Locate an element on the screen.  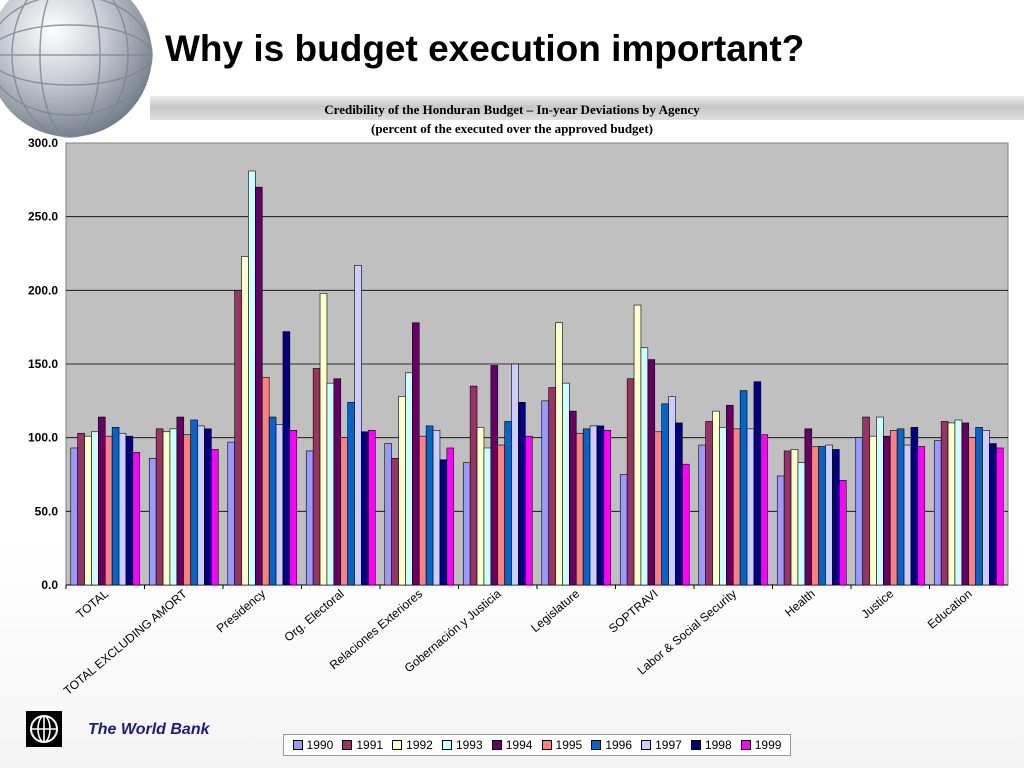
legend-label: 1993 is located at coordinates (469, 745).